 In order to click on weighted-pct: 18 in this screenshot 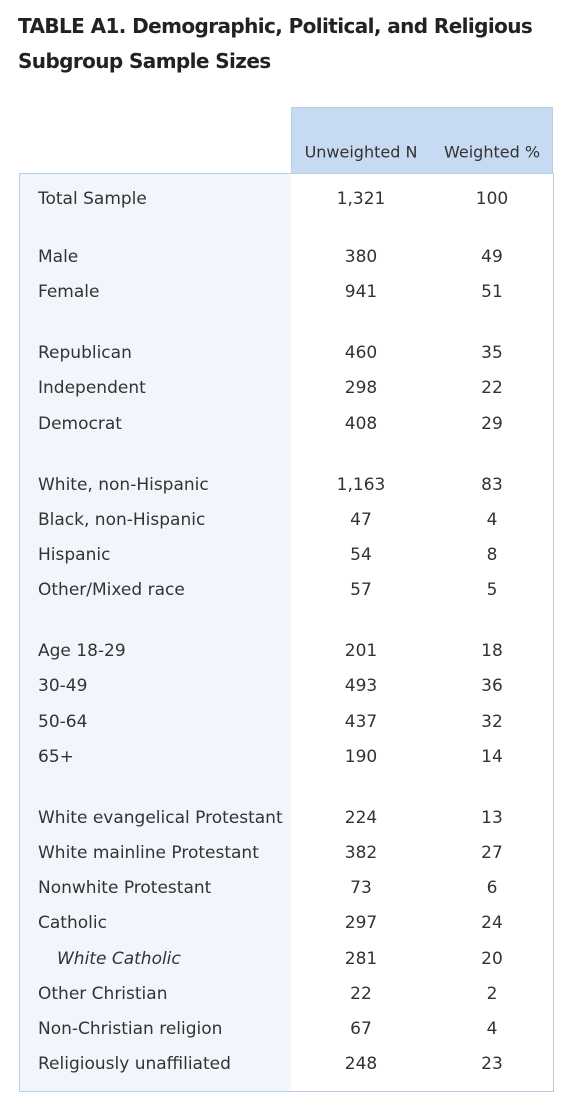, I will do `click(492, 651)`.